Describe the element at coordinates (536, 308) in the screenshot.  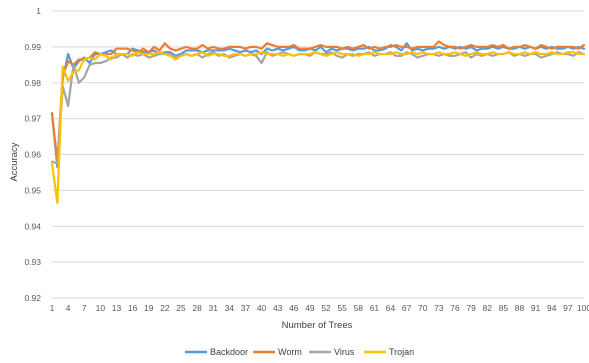
I see `x-tick-label: 91` at that location.